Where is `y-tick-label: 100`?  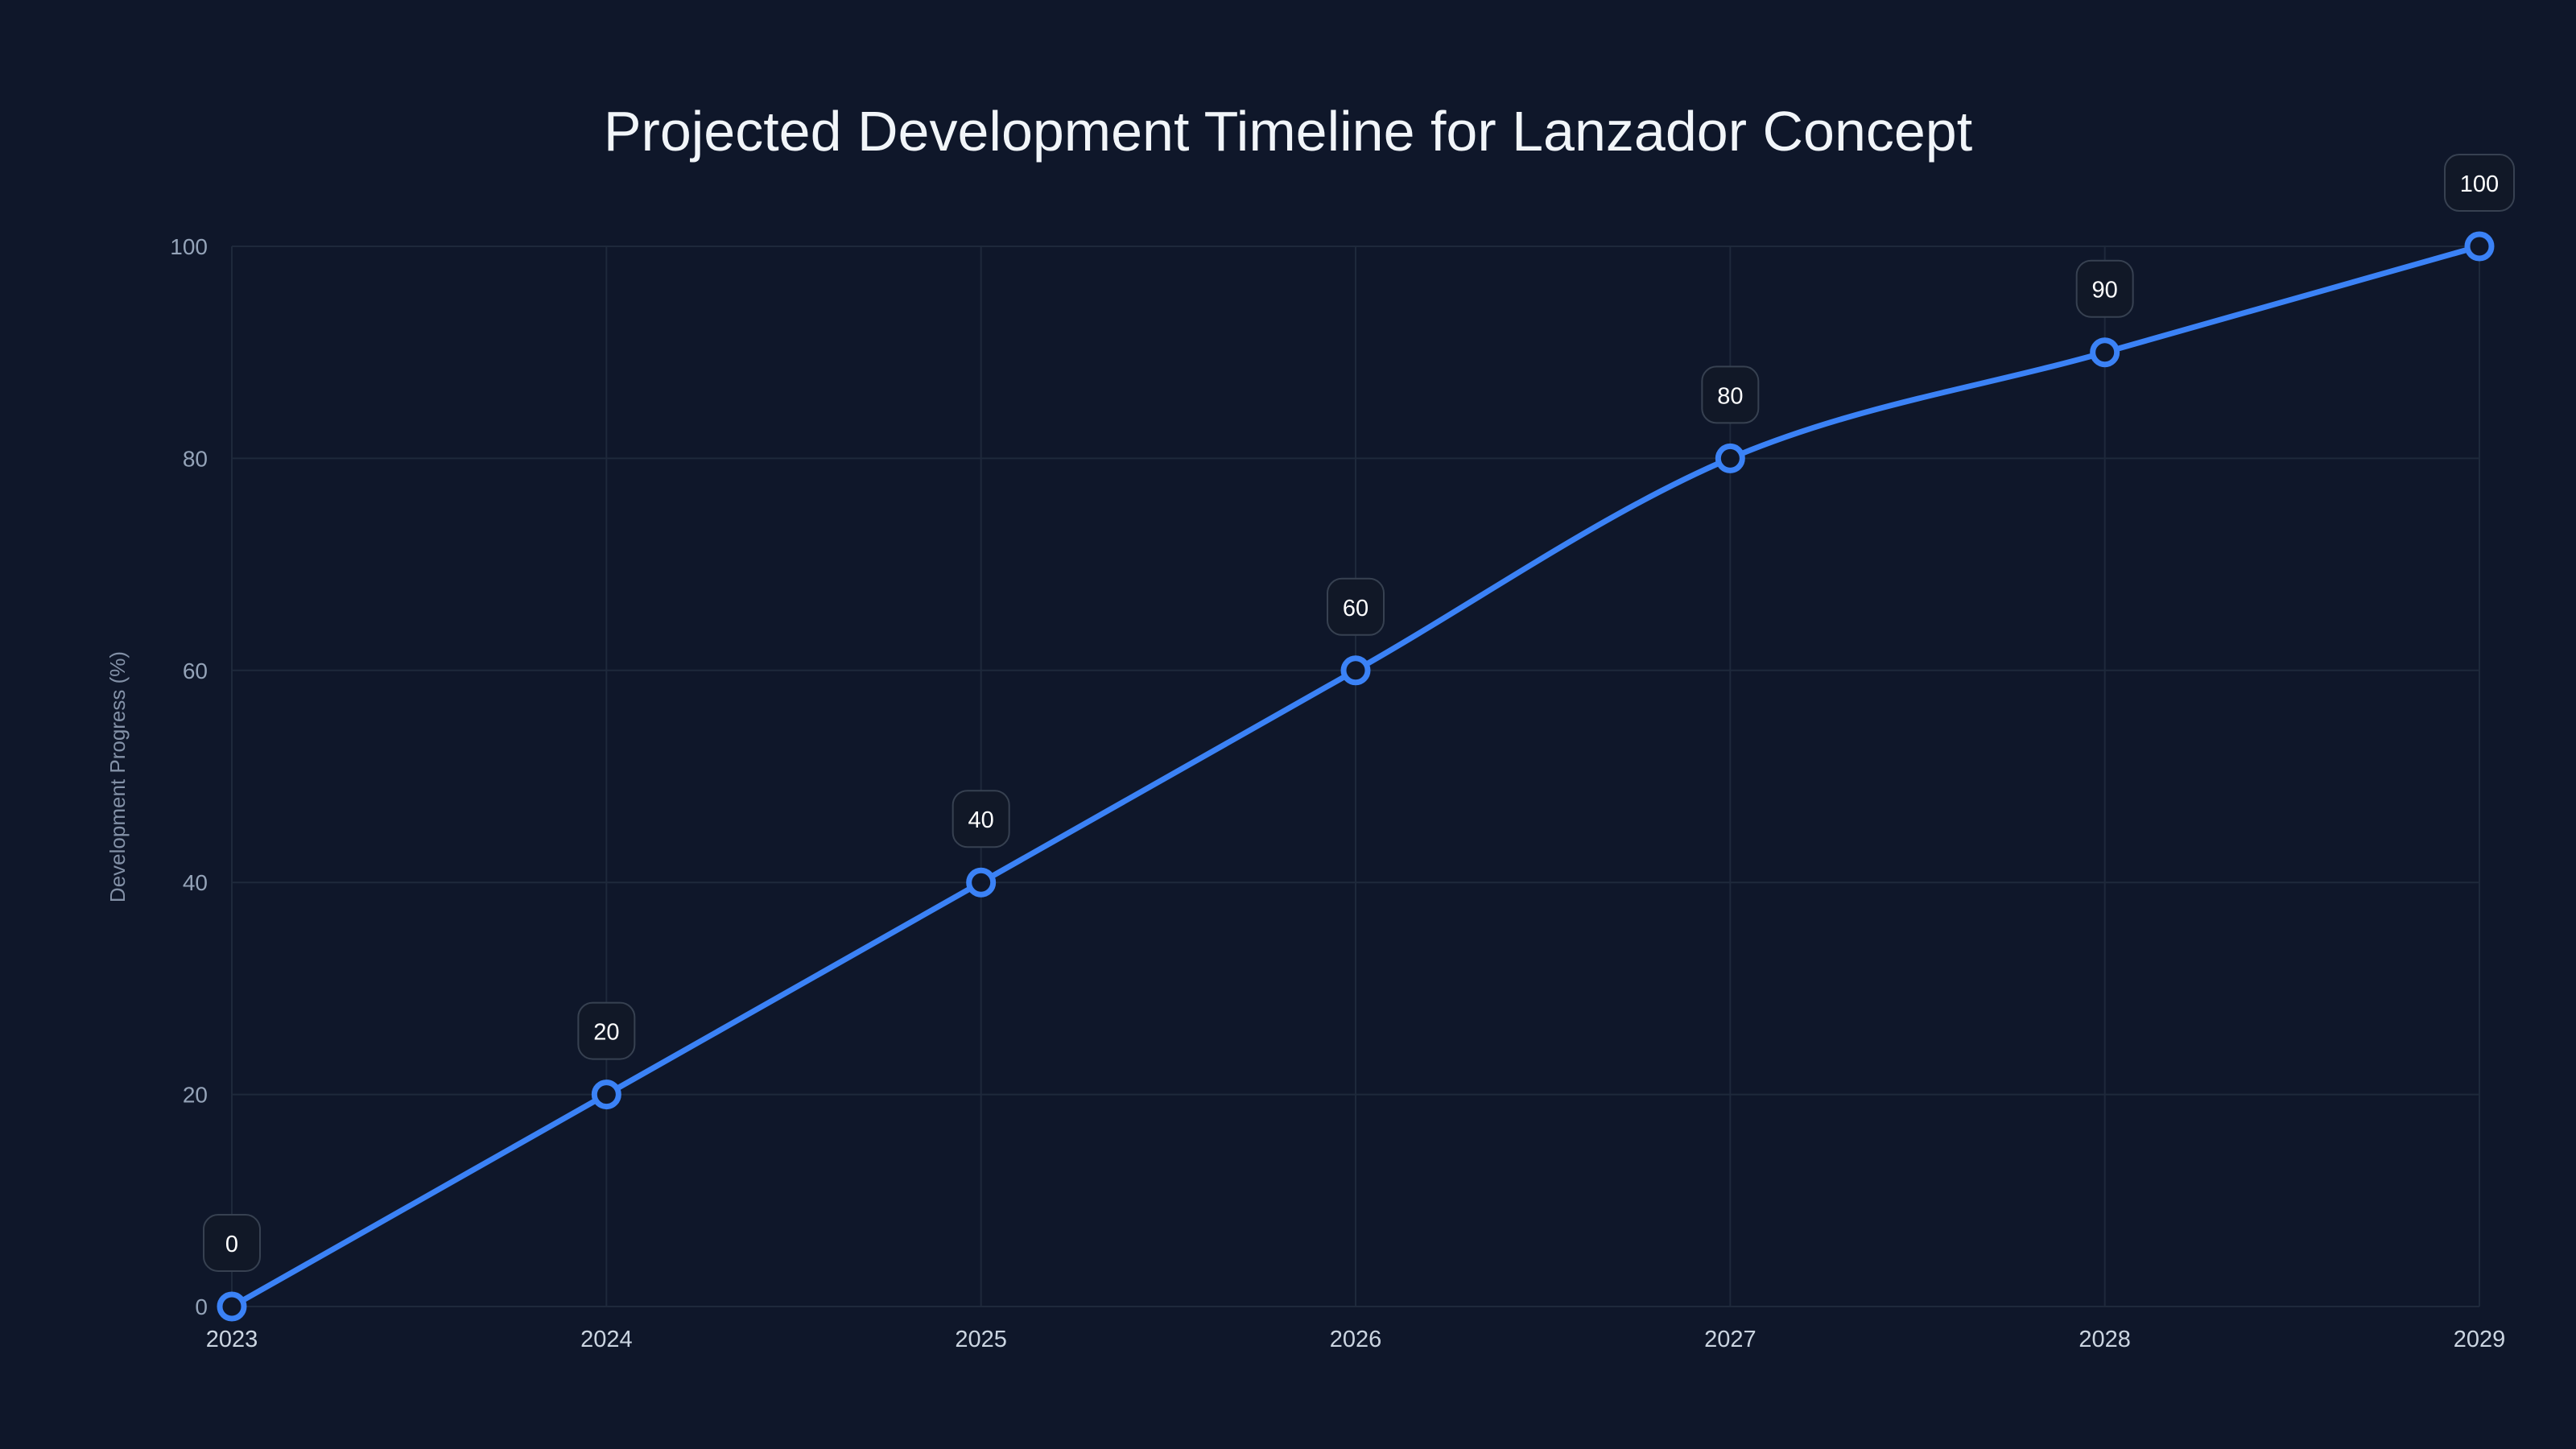
y-tick-label: 100 is located at coordinates (189, 246).